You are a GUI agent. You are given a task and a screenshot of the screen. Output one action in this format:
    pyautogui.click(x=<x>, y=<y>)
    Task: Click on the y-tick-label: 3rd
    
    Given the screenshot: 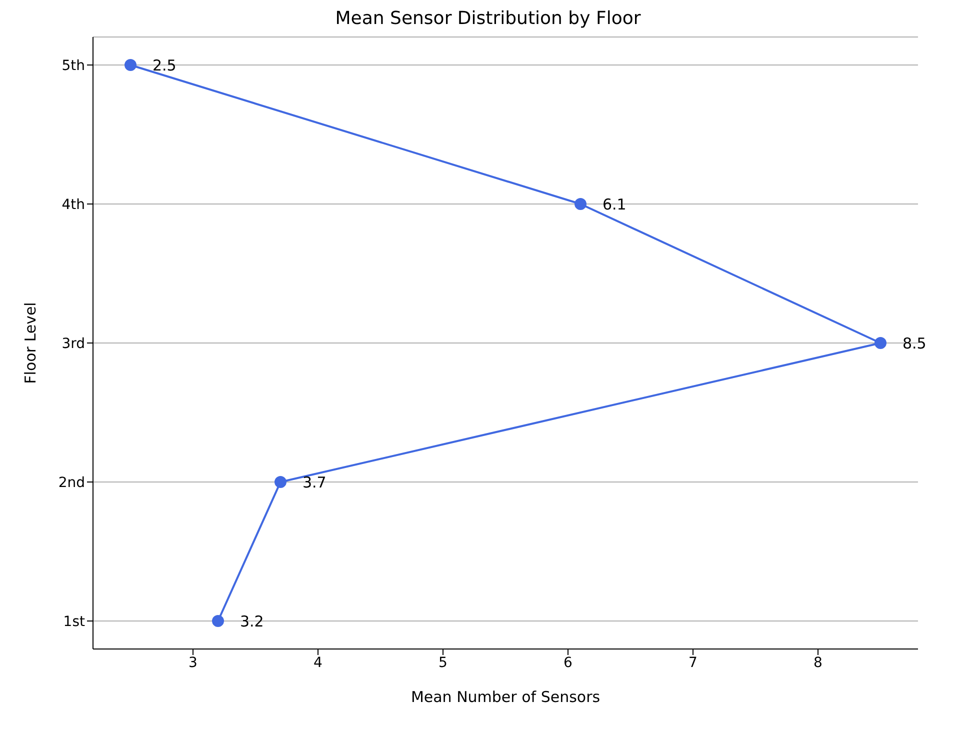 What is the action you would take?
    pyautogui.click(x=73, y=344)
    